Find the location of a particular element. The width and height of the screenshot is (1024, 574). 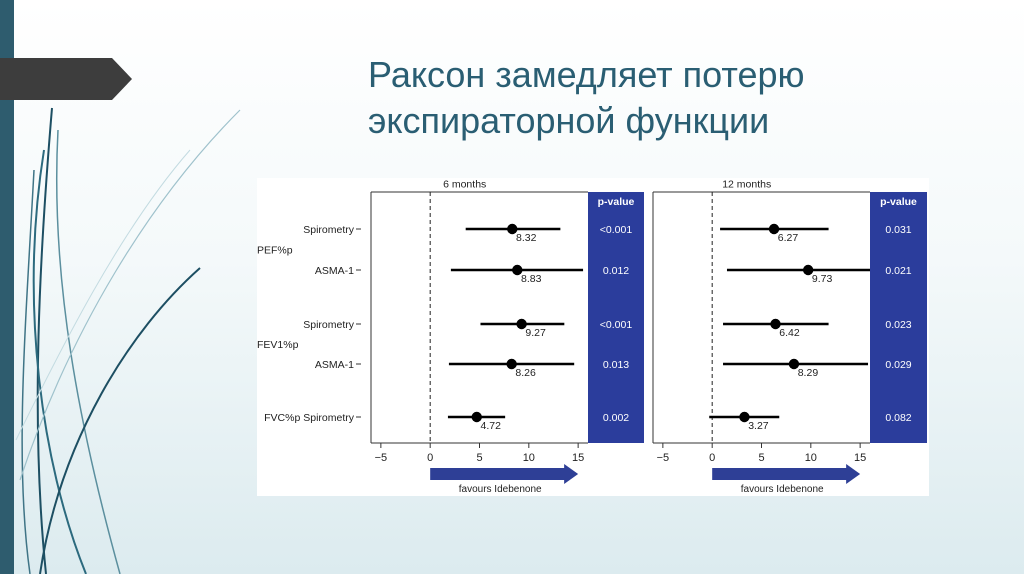

row-label-1: ASMA-1 is located at coordinates (334, 271).